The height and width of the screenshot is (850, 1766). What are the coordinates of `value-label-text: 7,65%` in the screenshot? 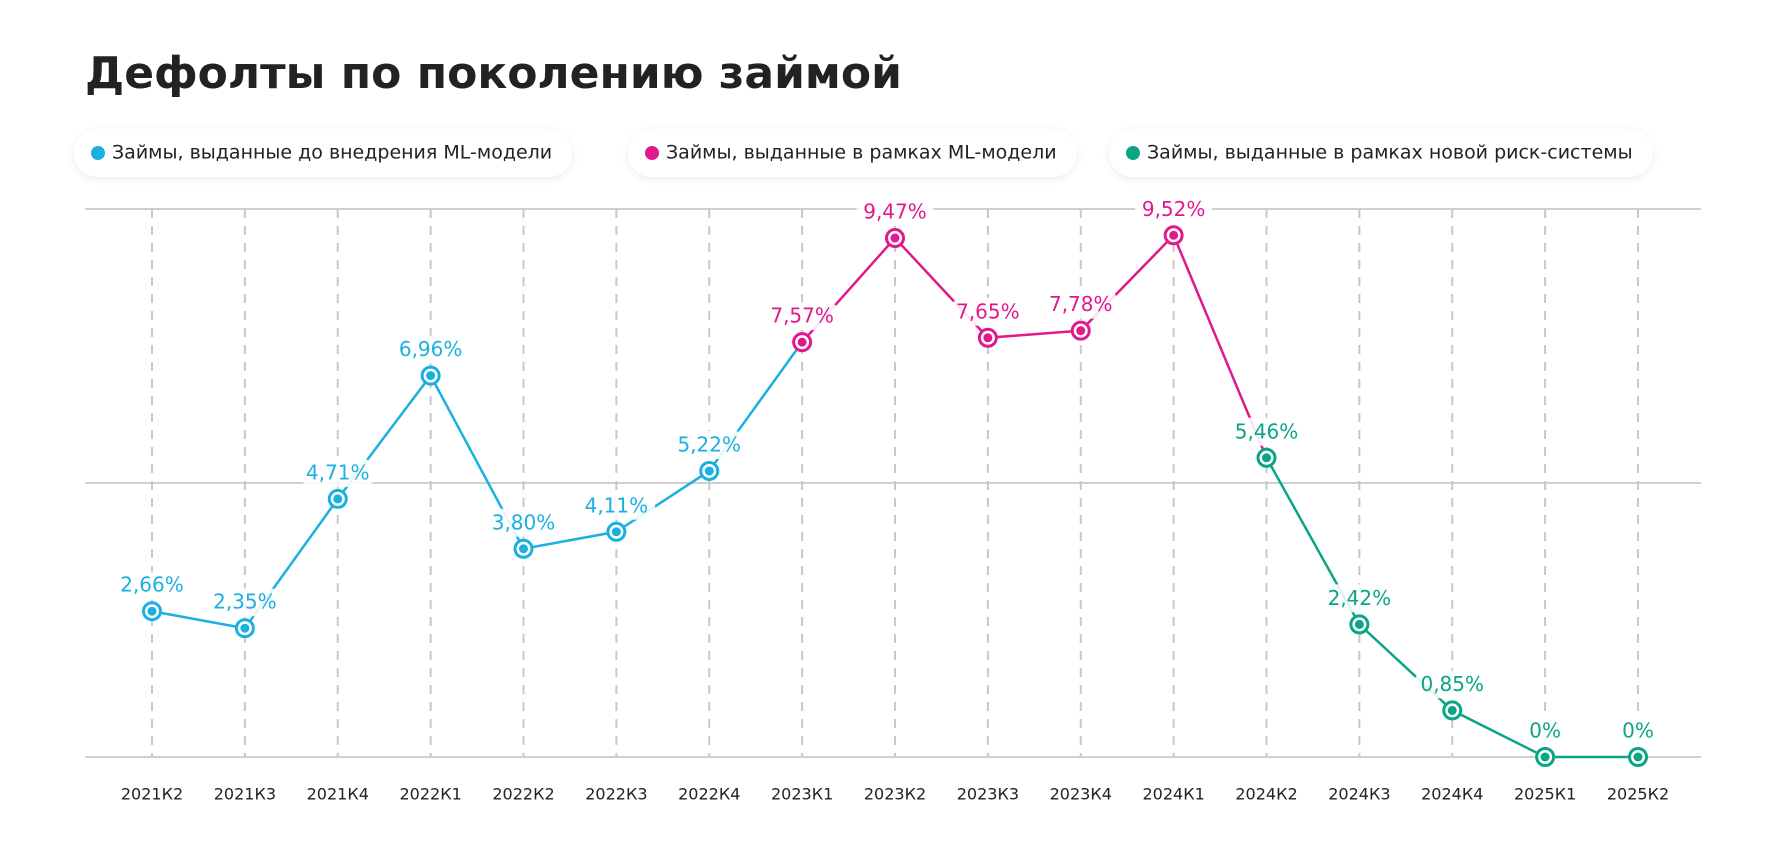 It's located at (988, 311).